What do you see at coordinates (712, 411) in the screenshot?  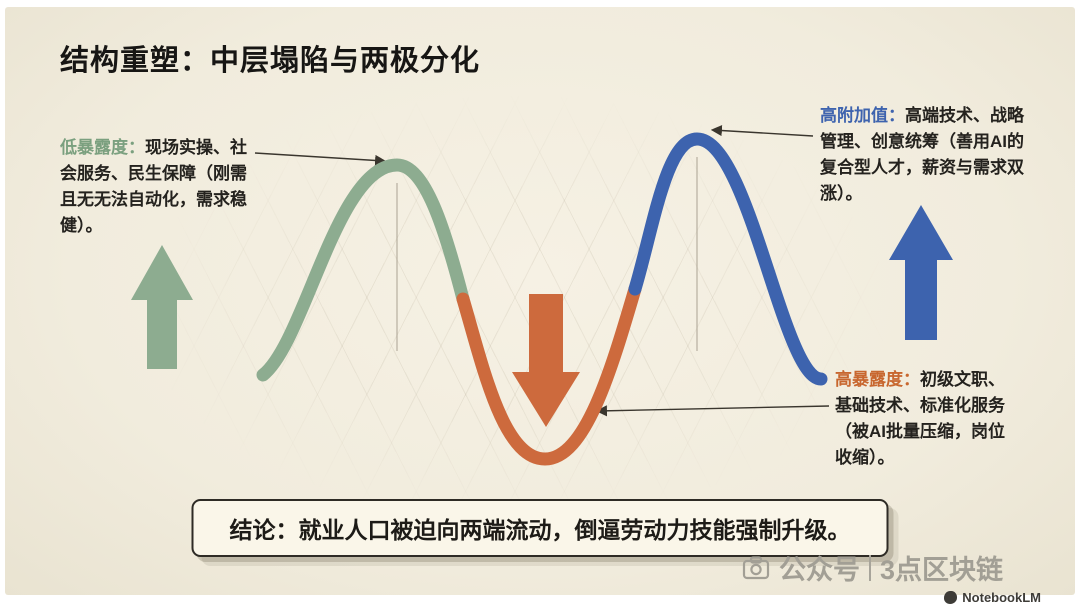 I see `leader-line-high-exposure` at bounding box center [712, 411].